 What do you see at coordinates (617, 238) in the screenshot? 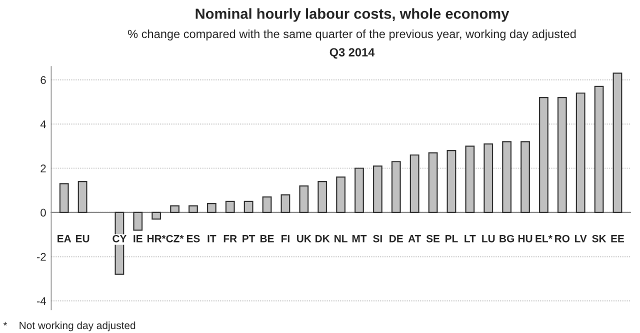
I see `x-tick-label: EE` at bounding box center [617, 238].